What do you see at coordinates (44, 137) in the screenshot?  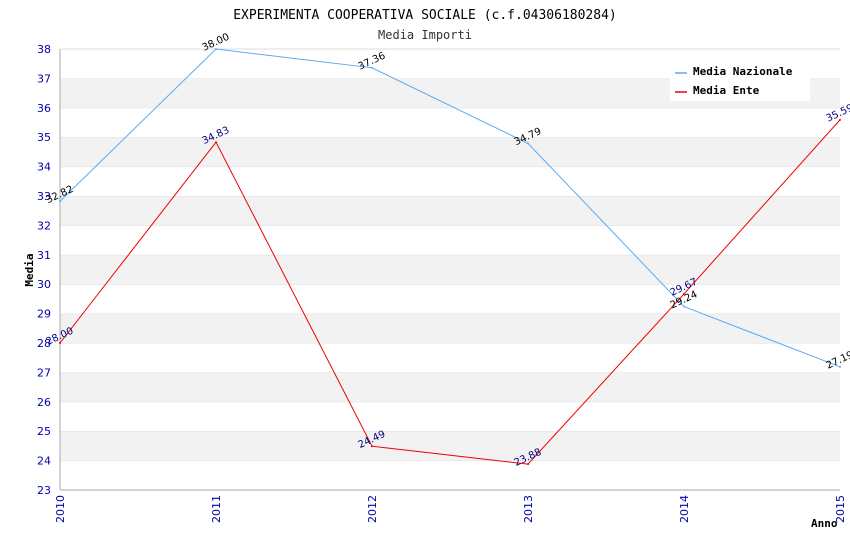 I see `y-tick-label: 35` at bounding box center [44, 137].